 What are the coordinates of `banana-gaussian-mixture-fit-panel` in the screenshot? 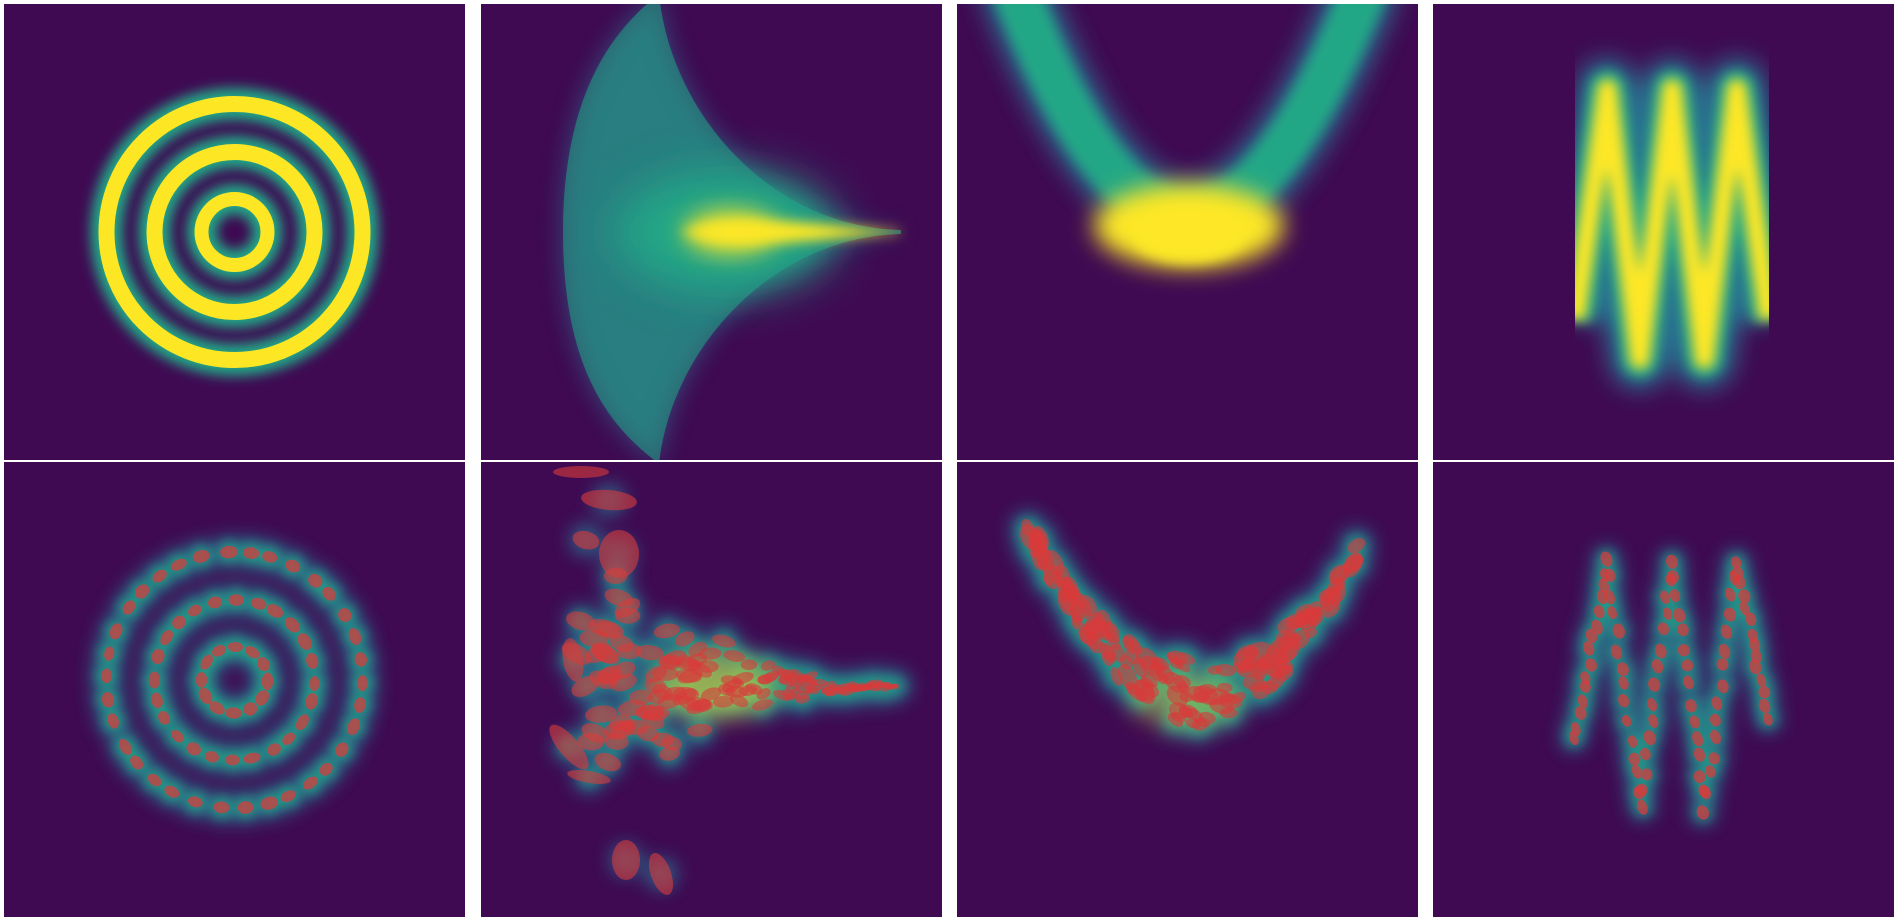 It's located at (1187, 689).